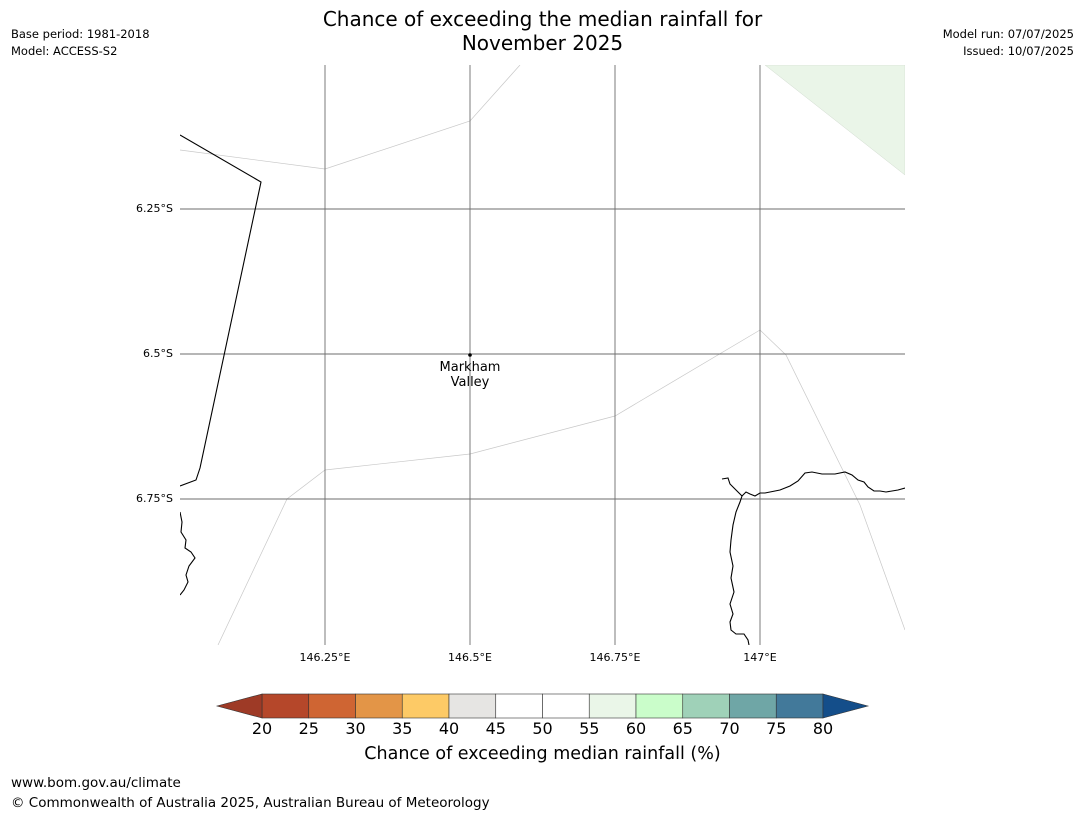 Image resolution: width=1085 pixels, height=816 pixels. I want to click on lon-label-146-25: 146.25°E, so click(325, 657).